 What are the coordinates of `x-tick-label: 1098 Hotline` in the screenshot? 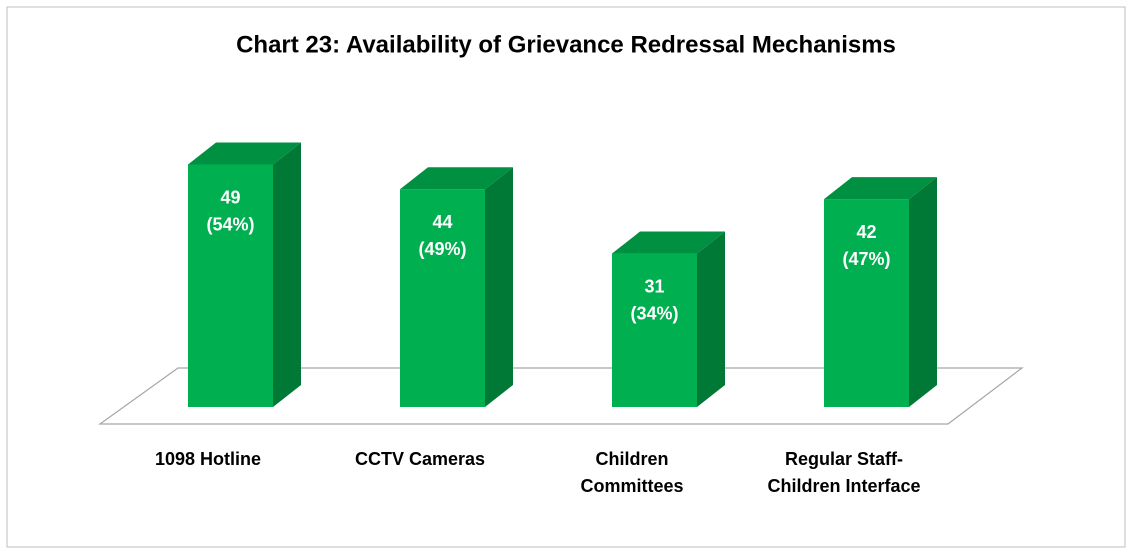 It's located at (208, 459).